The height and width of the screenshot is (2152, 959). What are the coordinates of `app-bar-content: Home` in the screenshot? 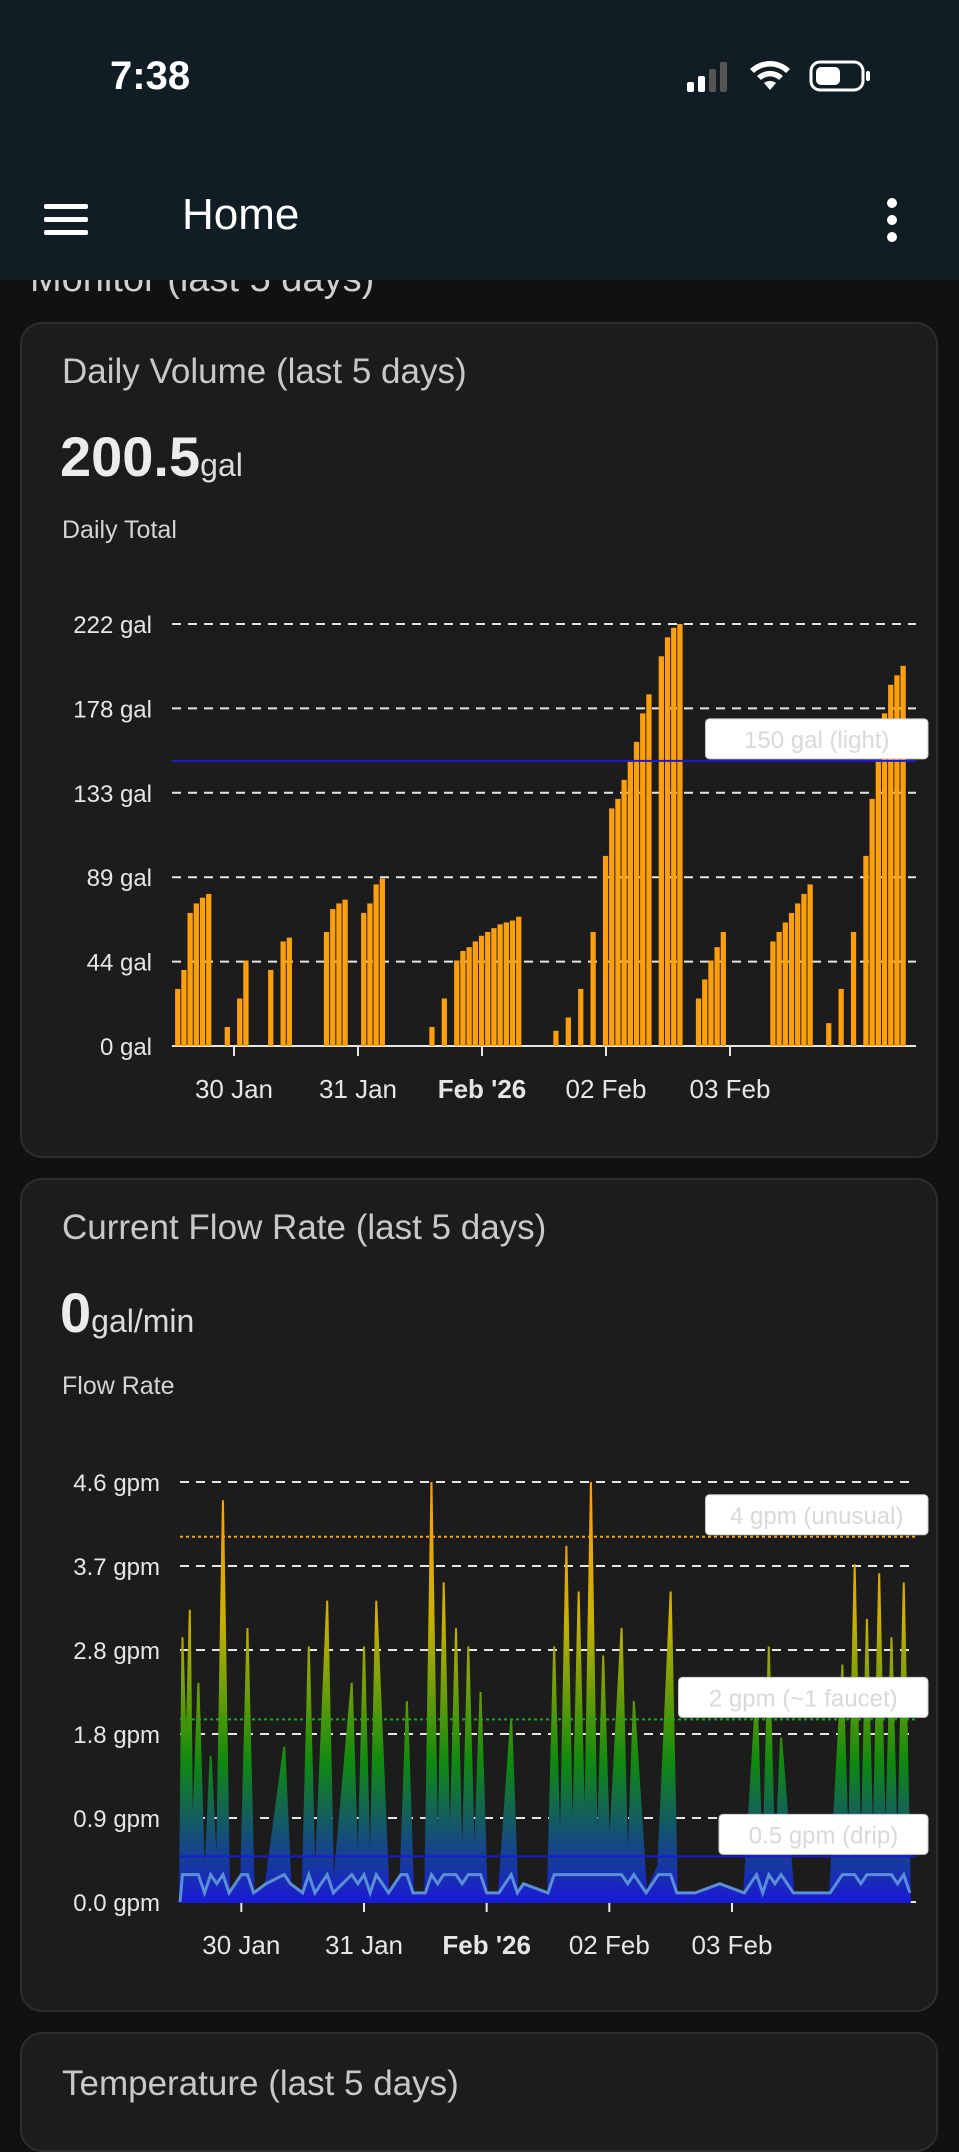 It's located at (479, 220).